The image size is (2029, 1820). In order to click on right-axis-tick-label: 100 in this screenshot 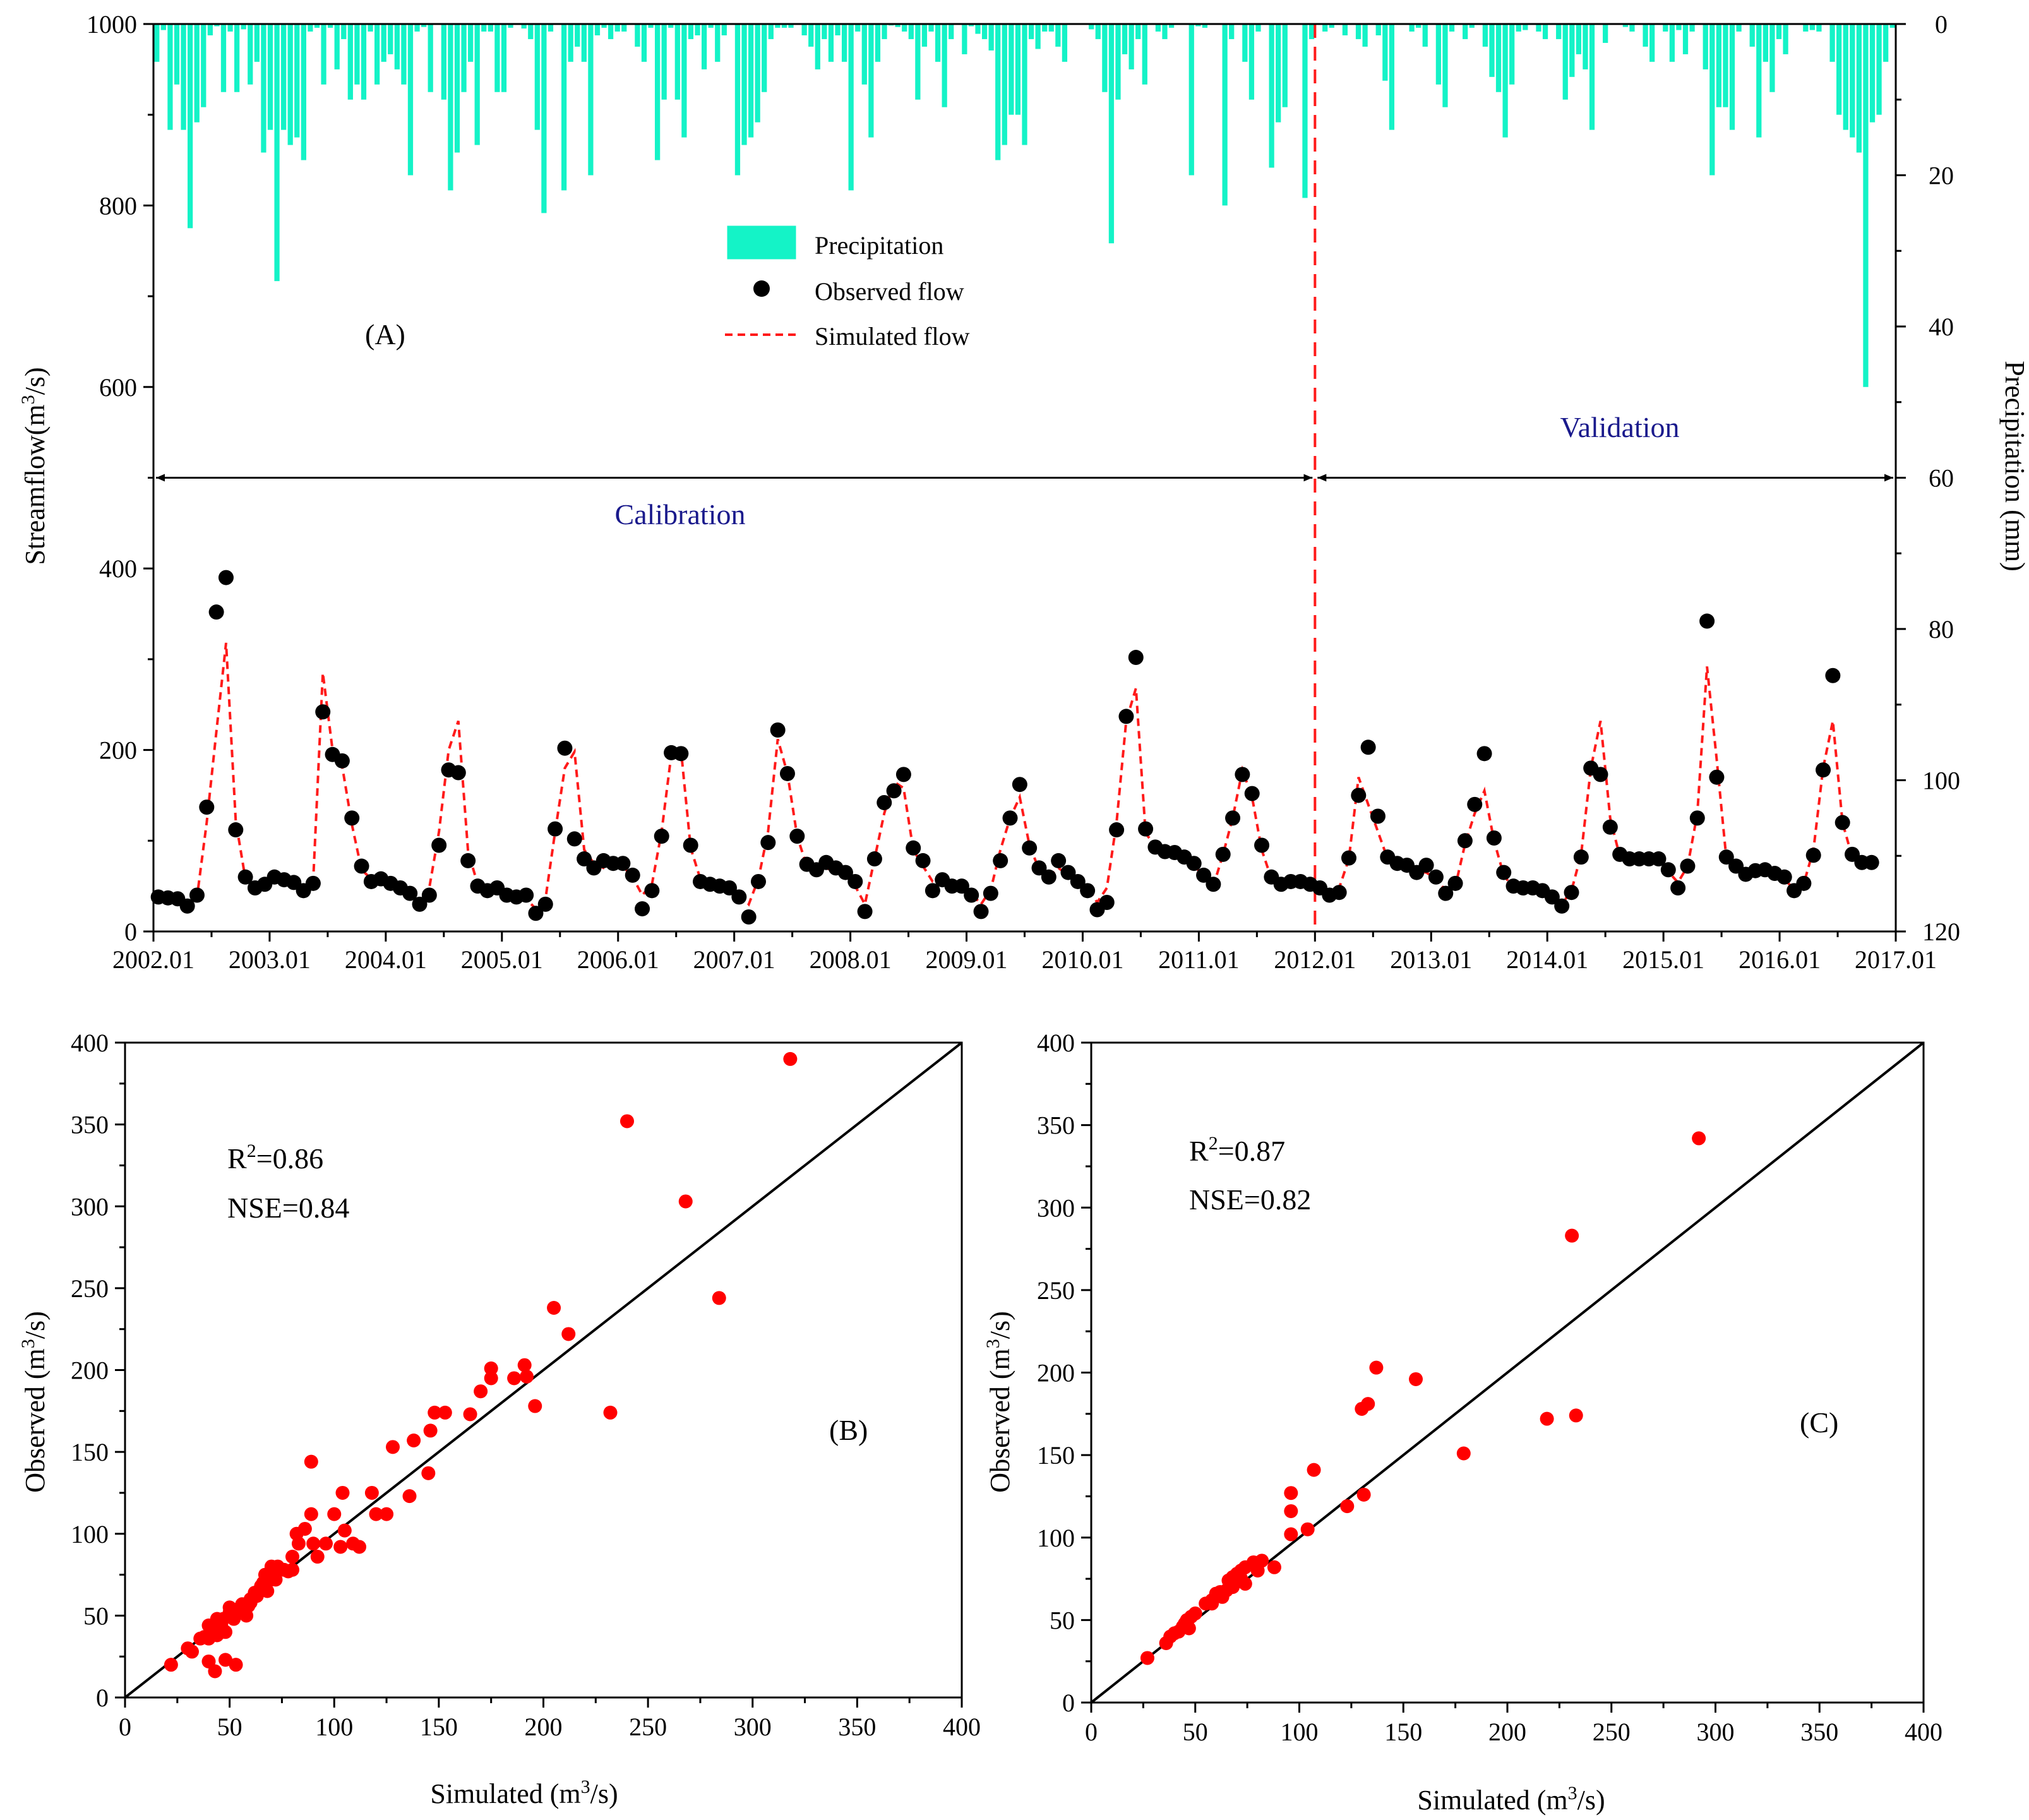, I will do `click(1941, 781)`.